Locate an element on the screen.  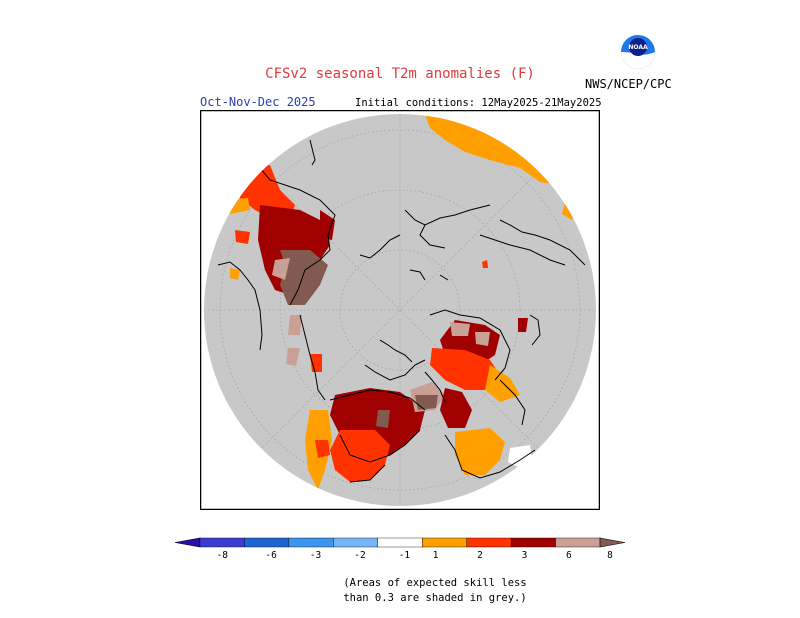
skill-note-line-2: than 0.3 are shaded in grey.) is located at coordinates (435, 598).